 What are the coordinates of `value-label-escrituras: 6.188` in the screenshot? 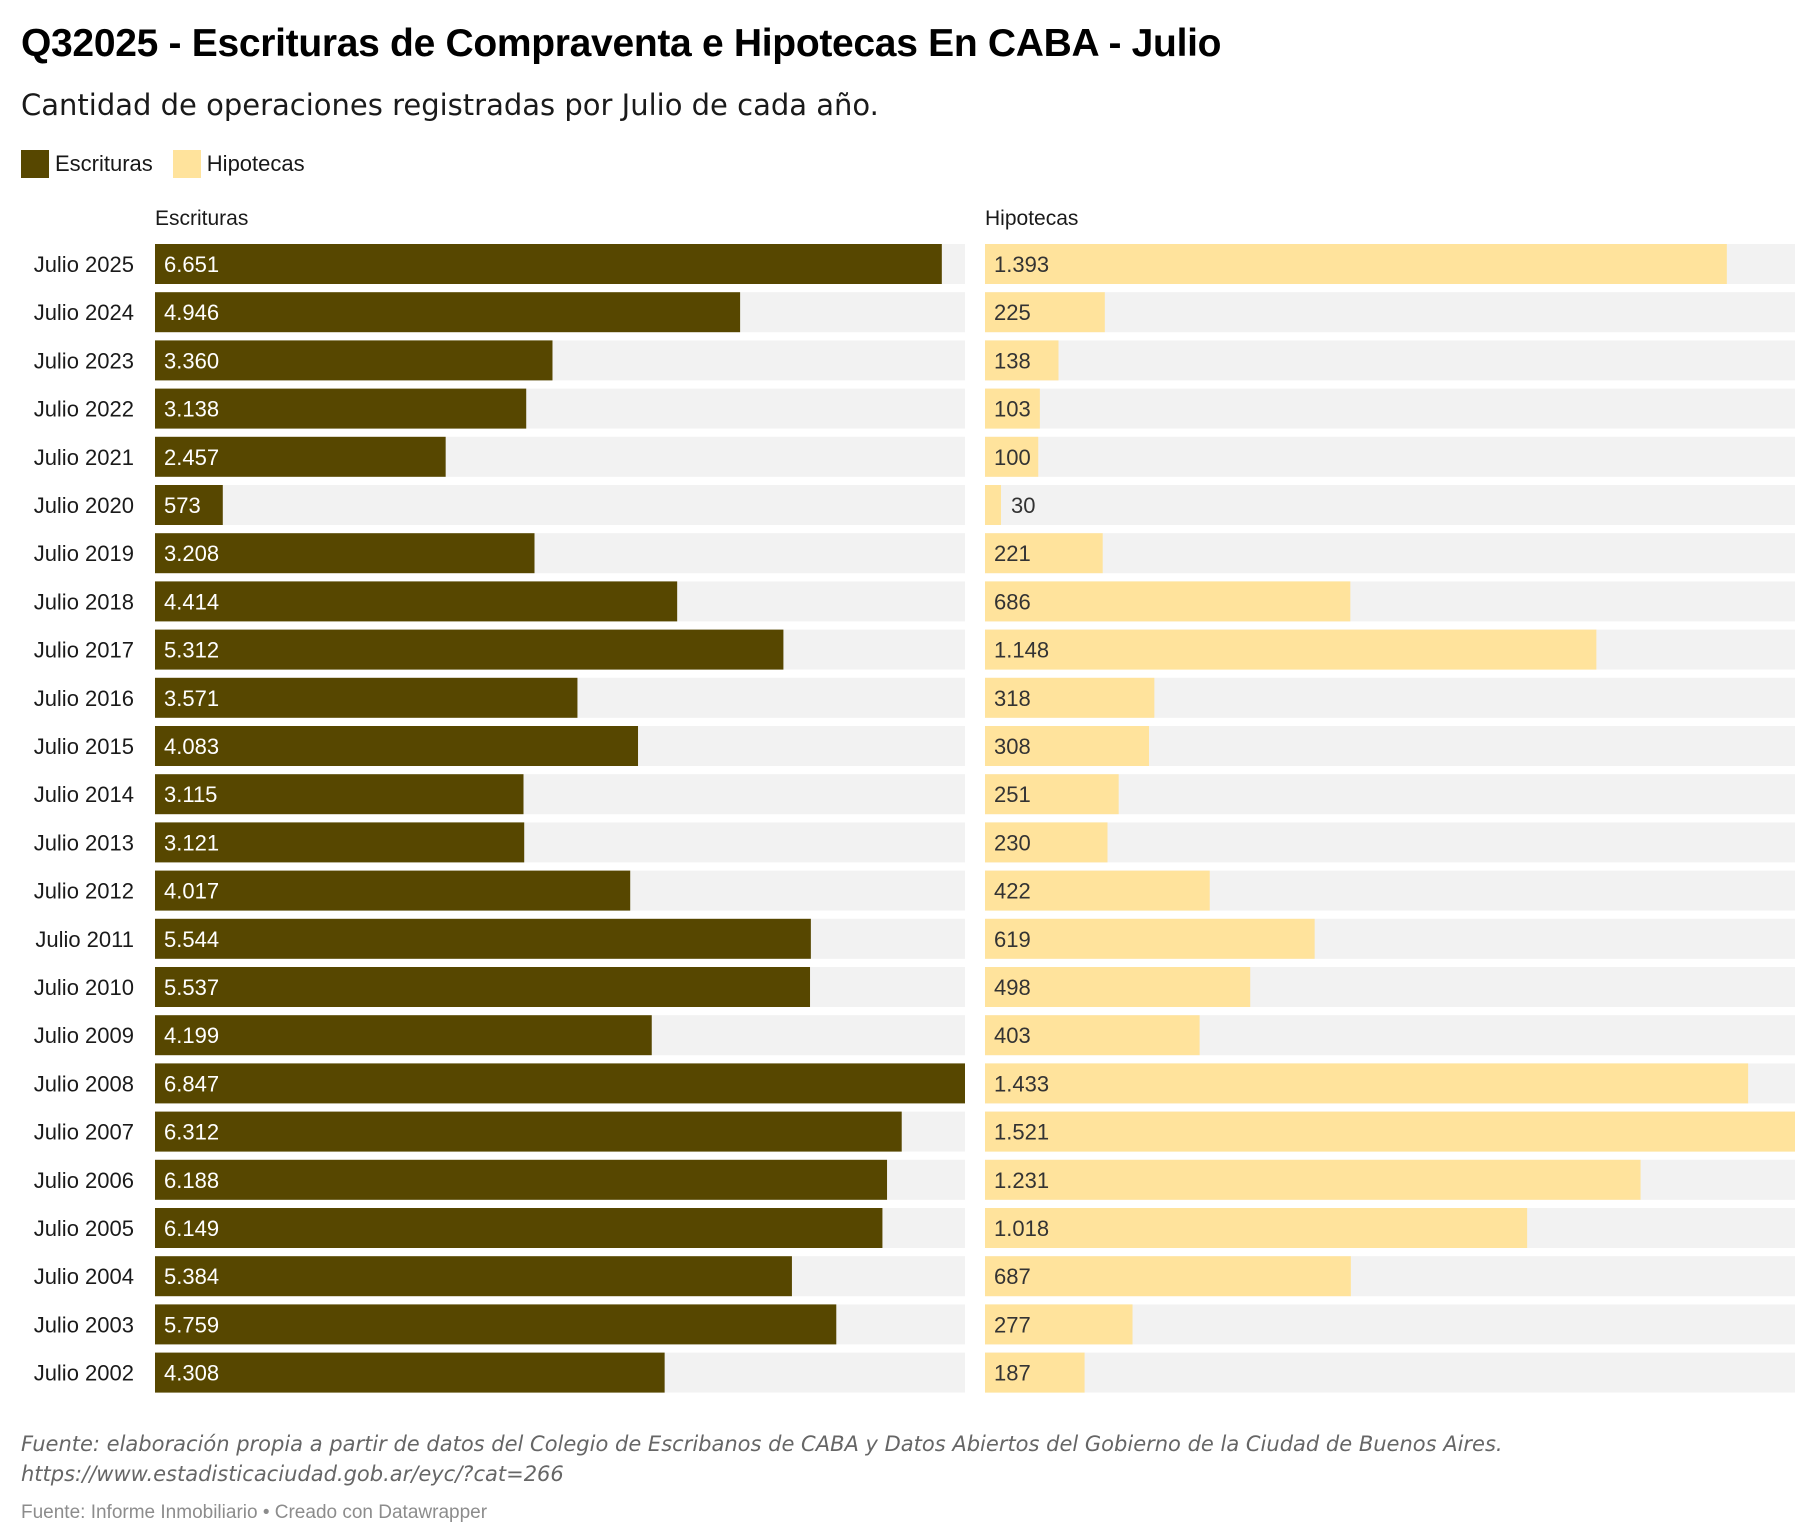 It's located at (191, 1180).